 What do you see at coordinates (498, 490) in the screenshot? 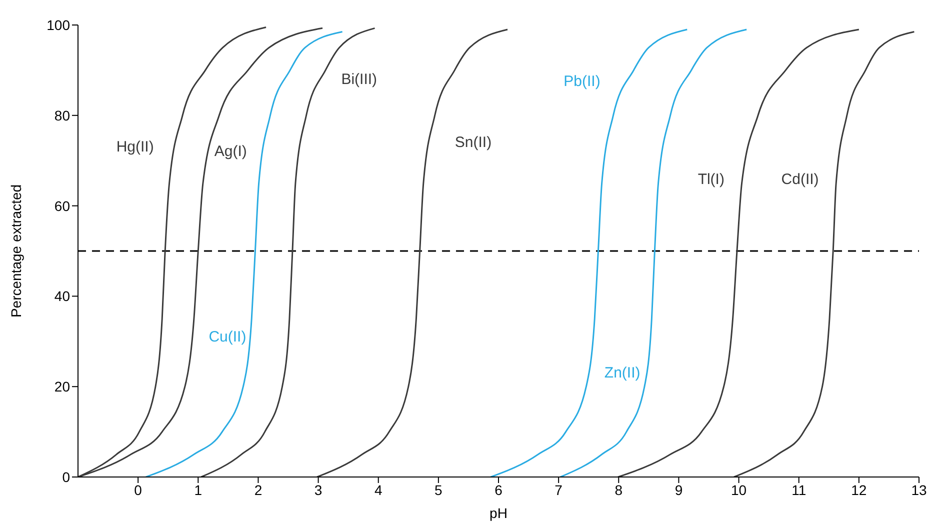
I see `x-tick-label: 6` at bounding box center [498, 490].